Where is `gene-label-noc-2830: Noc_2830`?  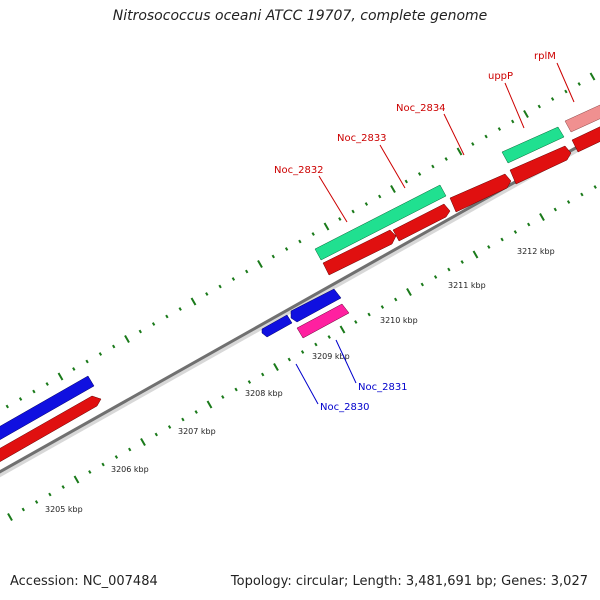 gene-label-noc-2830: Noc_2830 is located at coordinates (345, 407).